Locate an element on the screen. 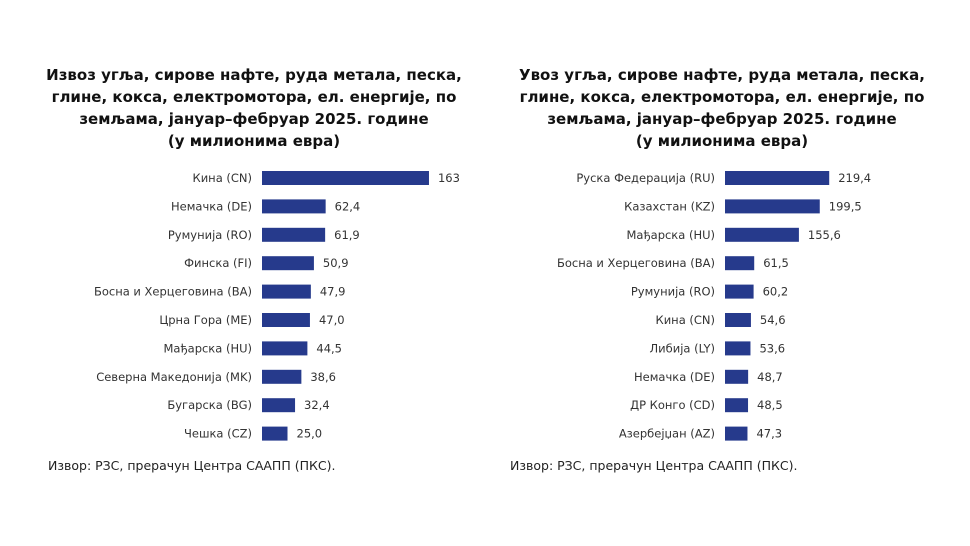  import-category-label: Казахстан (KZ) is located at coordinates (669, 206).